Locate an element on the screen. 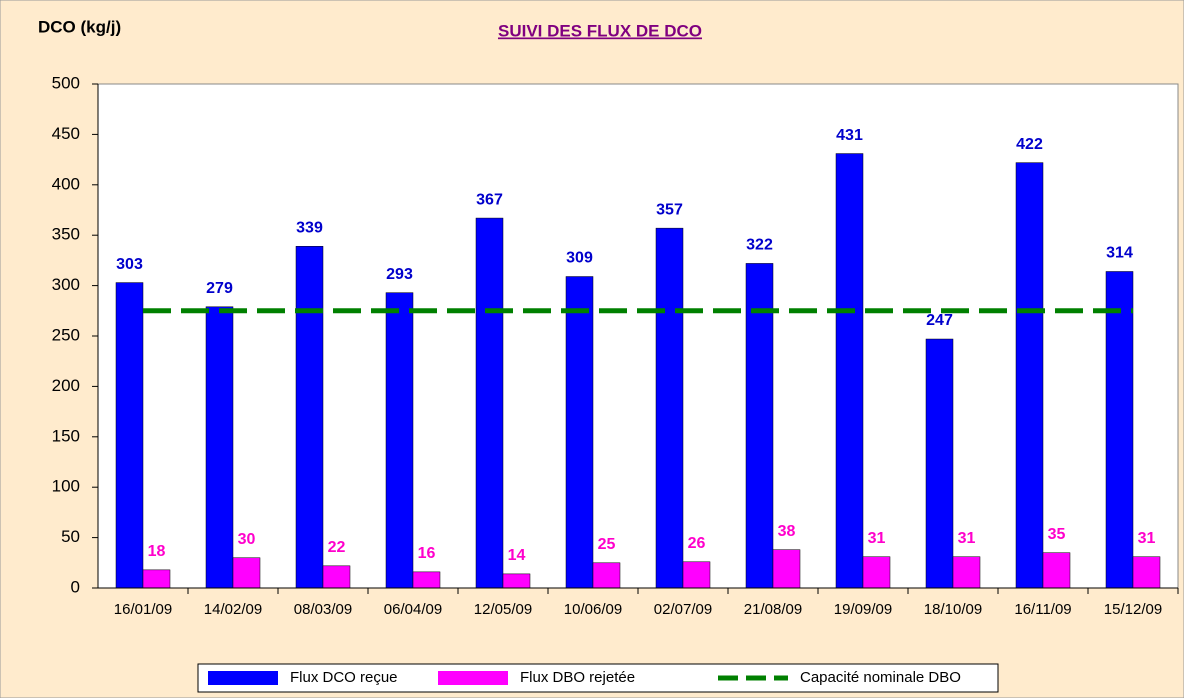 The width and height of the screenshot is (1184, 698). data-label: 30 is located at coordinates (247, 539).